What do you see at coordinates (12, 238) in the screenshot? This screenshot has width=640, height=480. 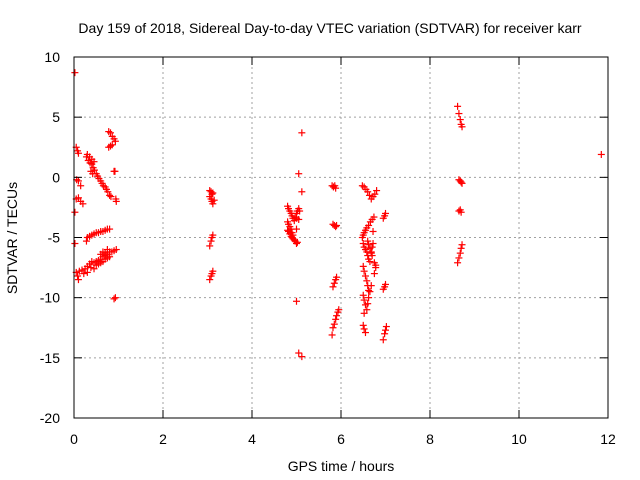 I see `y-axis-label: SDTVAR / TECUs` at bounding box center [12, 238].